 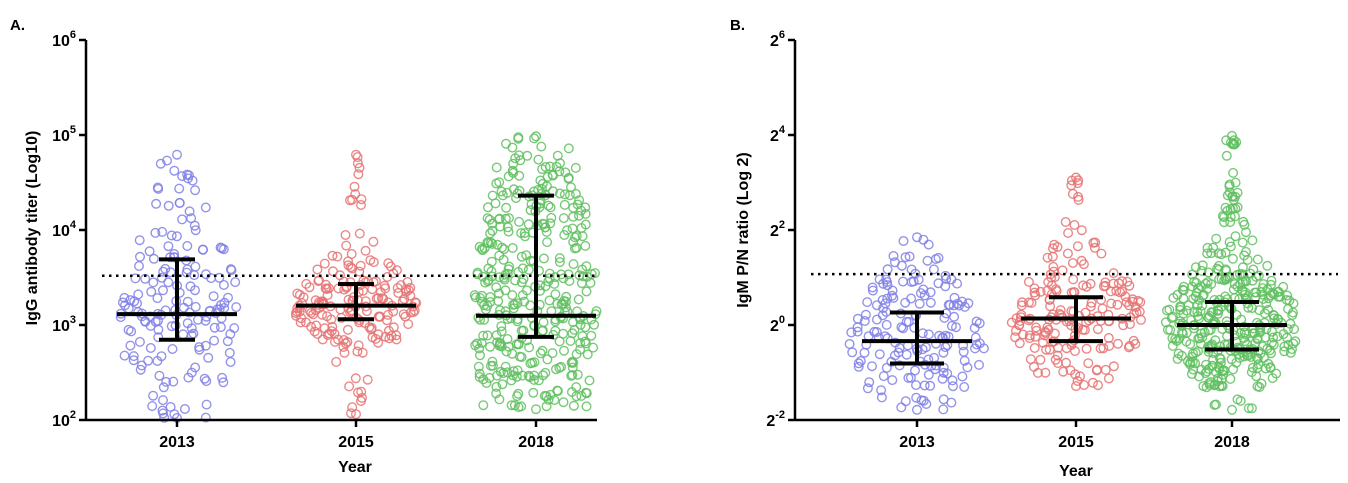 What do you see at coordinates (782, 229) in the screenshot?
I see `y-tick: 22` at bounding box center [782, 229].